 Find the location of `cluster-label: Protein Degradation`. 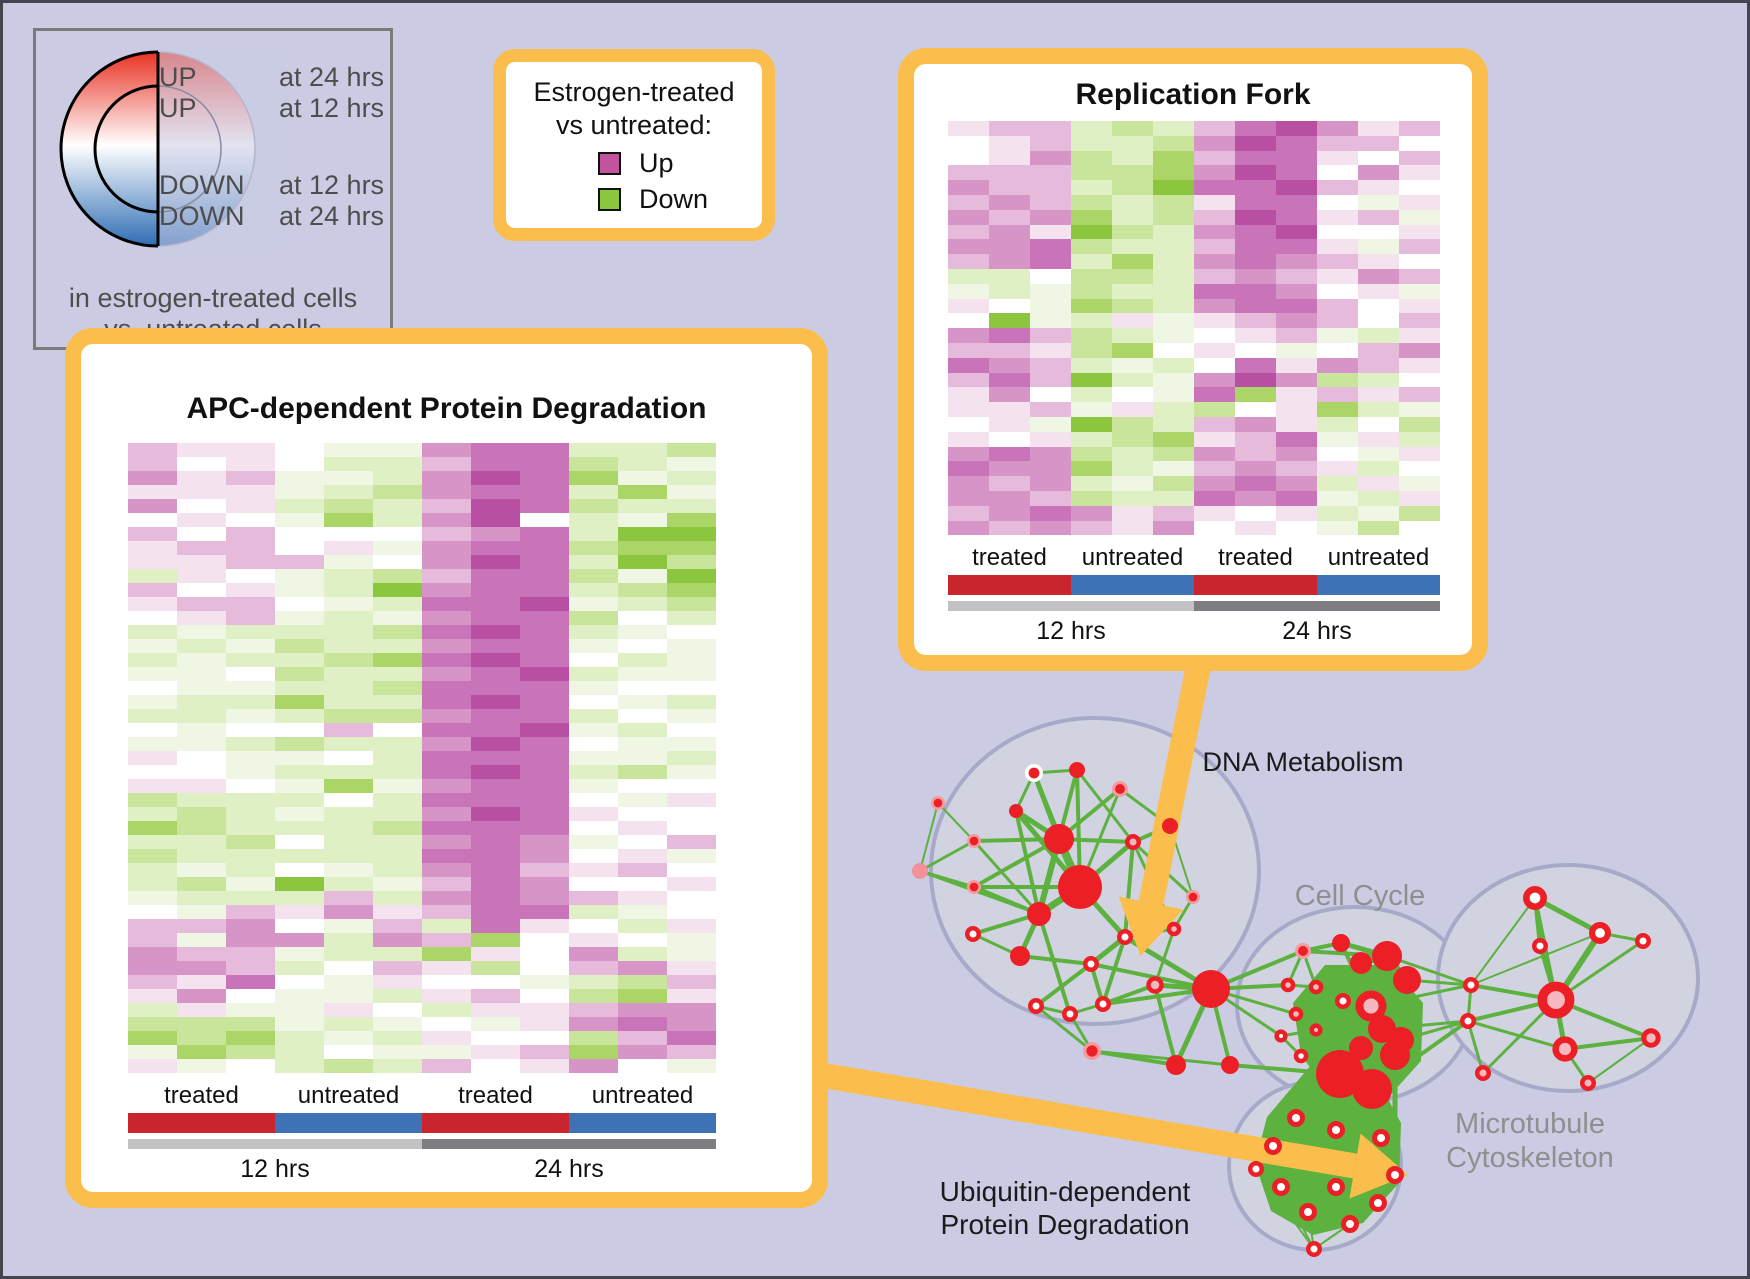

cluster-label: Protein Degradation is located at coordinates (1064, 1224).